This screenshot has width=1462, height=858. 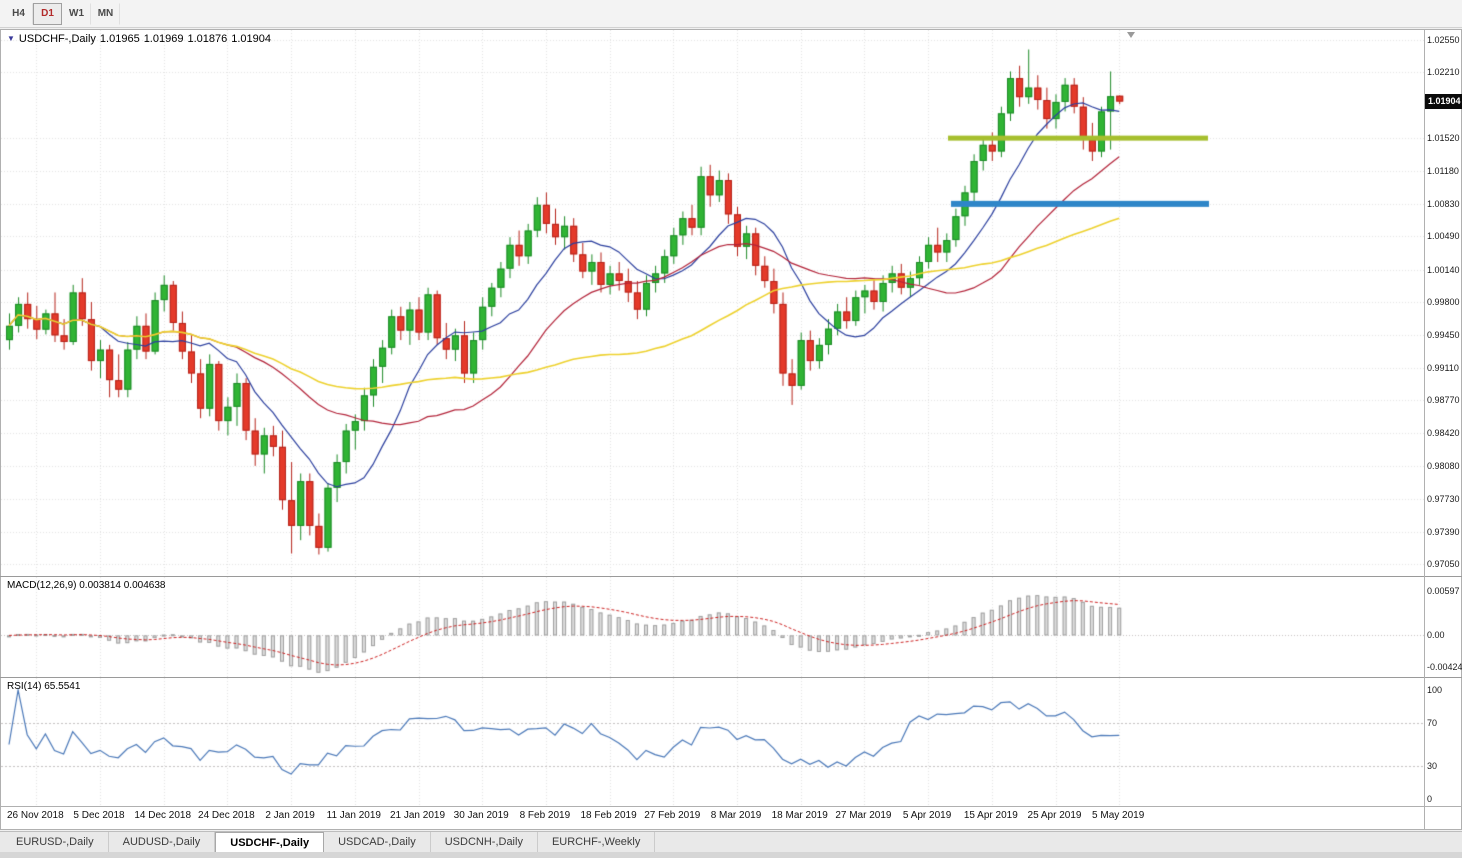 What do you see at coordinates (57, 39) in the screenshot?
I see `chart-symbol-label: USDCHF-,Daily` at bounding box center [57, 39].